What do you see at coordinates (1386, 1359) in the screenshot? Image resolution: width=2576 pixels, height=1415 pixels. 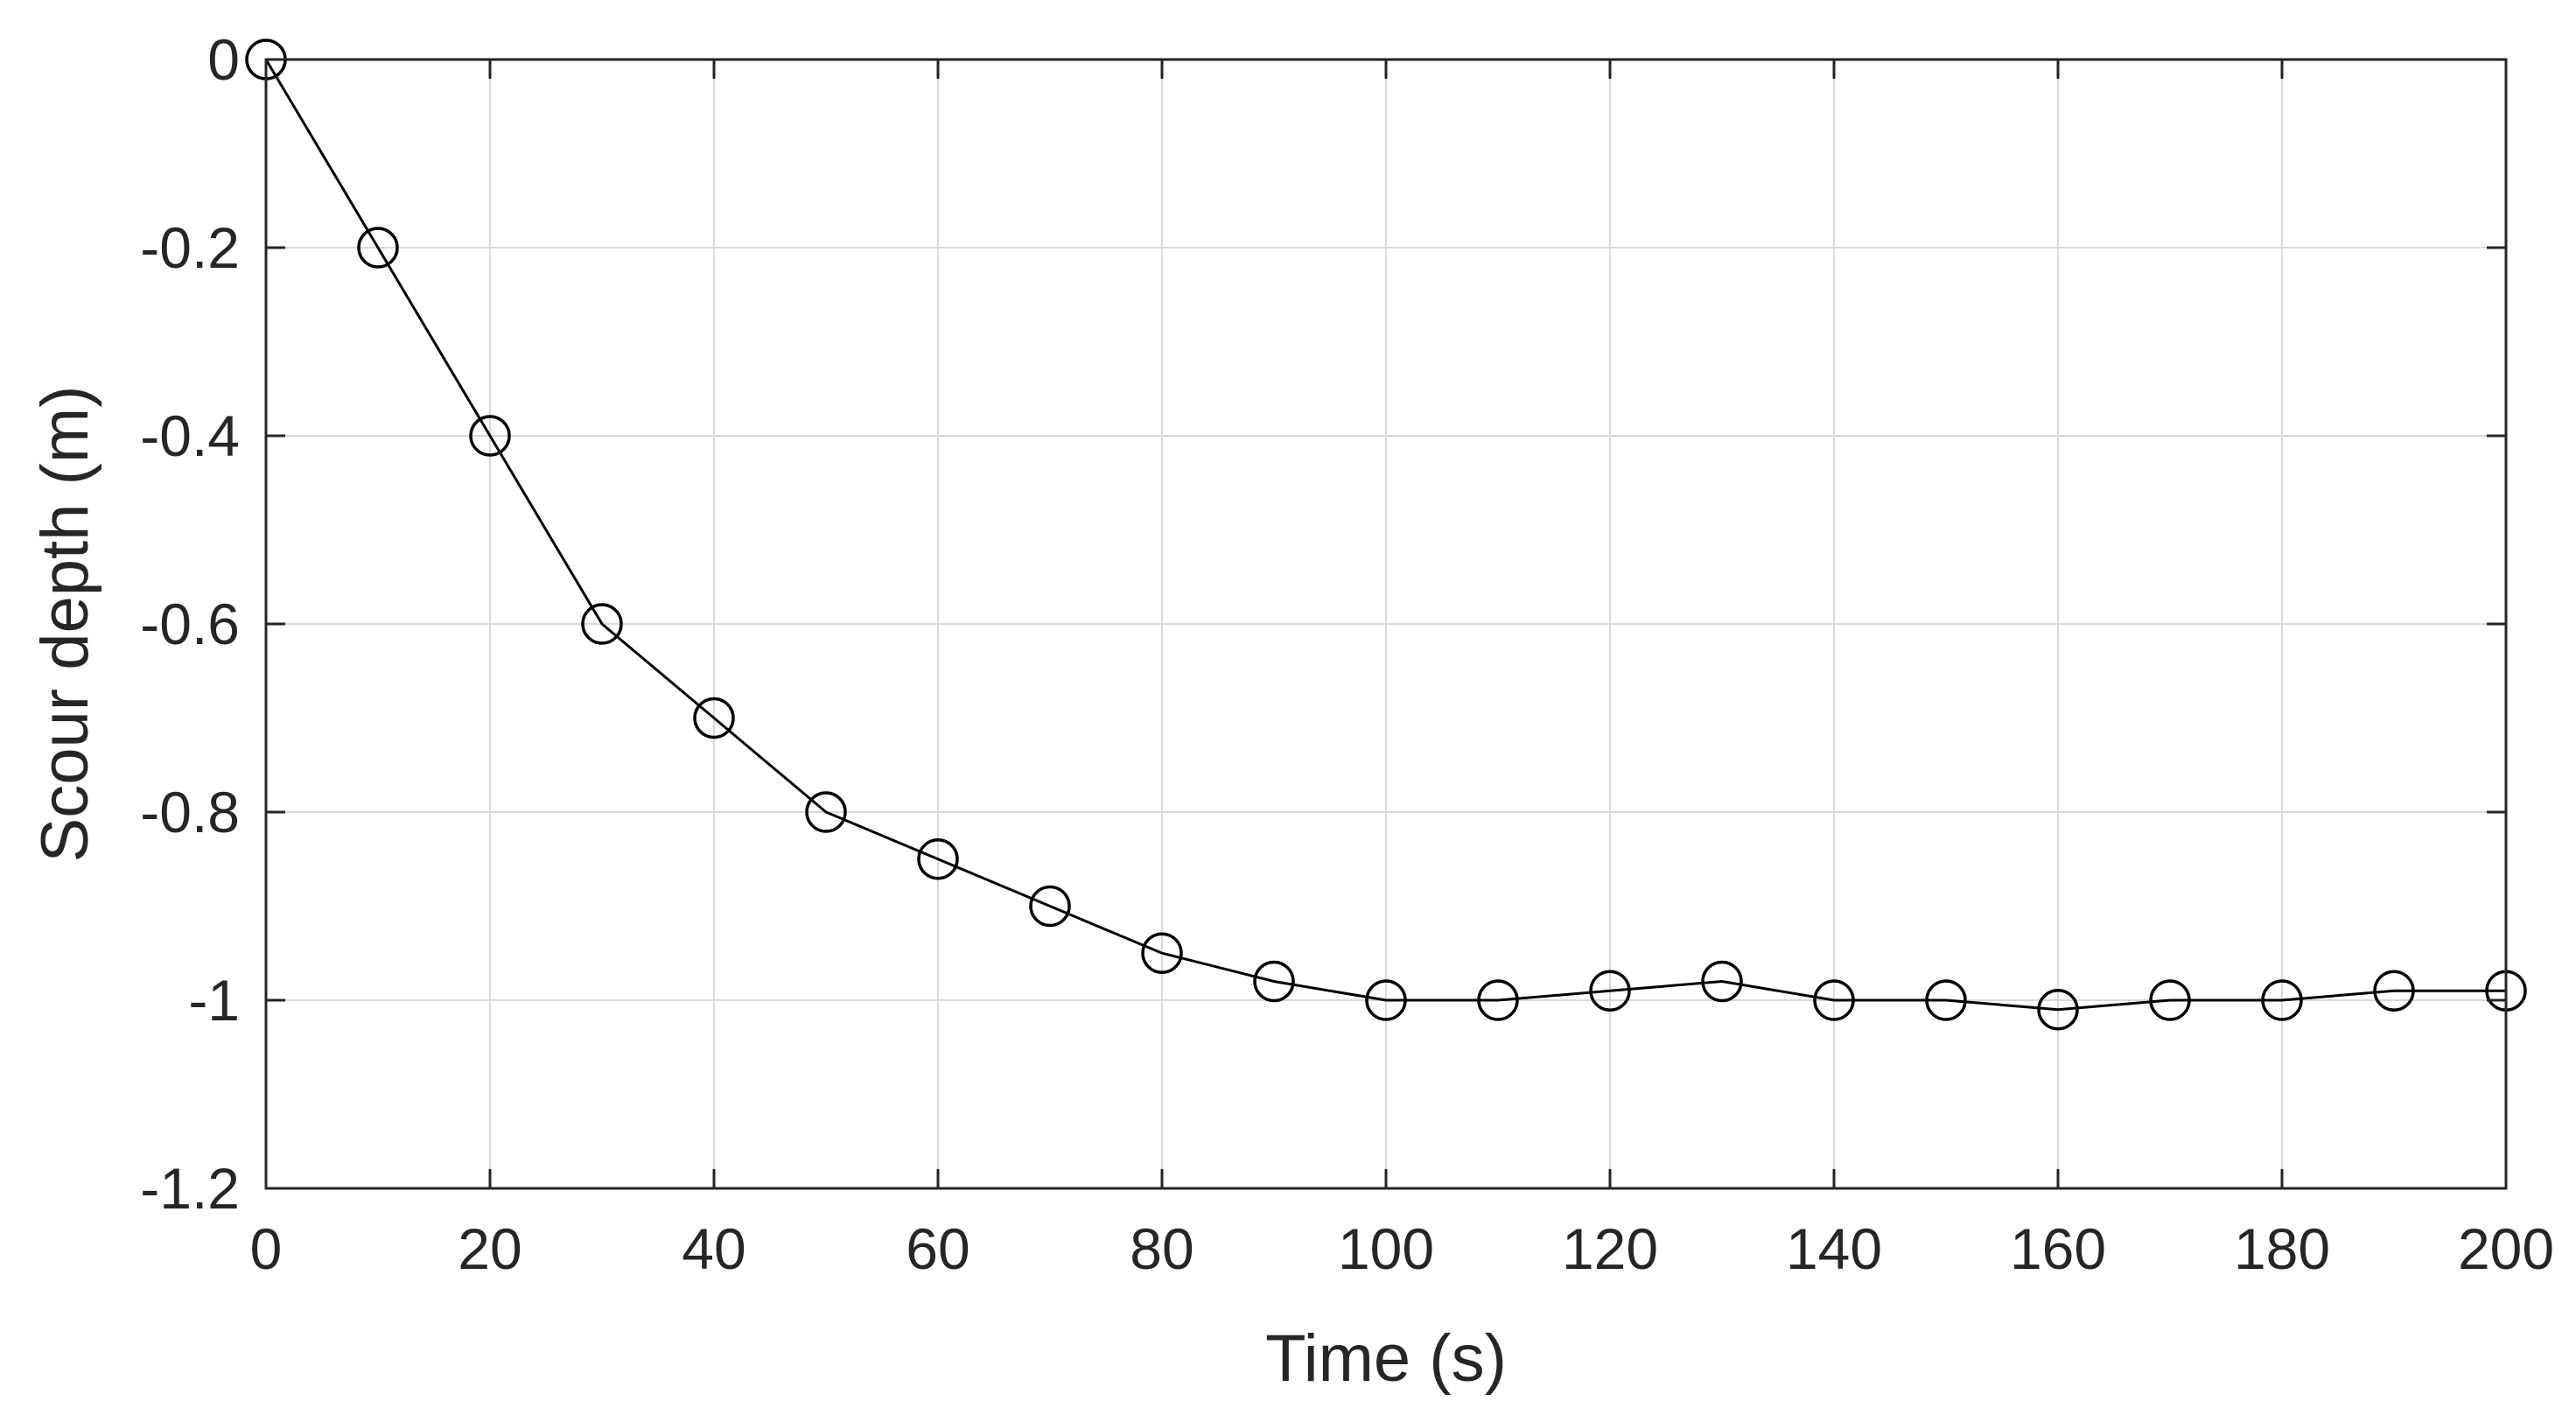 I see `x-axis-title: Time (s)` at bounding box center [1386, 1359].